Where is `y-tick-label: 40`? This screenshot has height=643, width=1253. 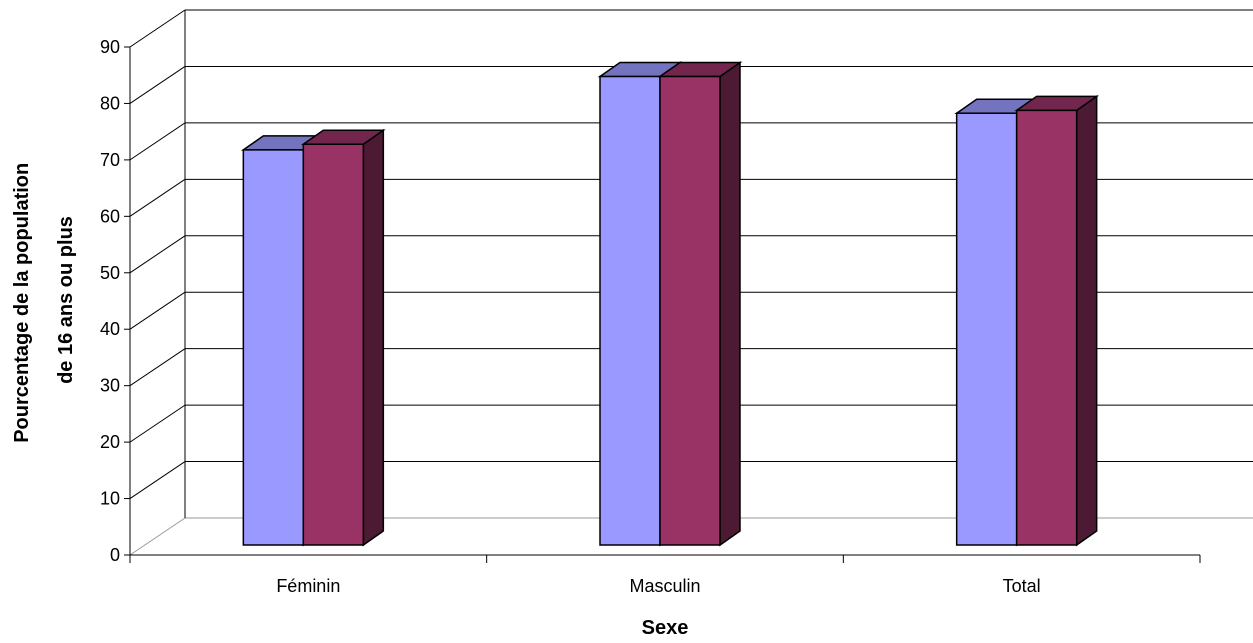 y-tick-label: 40 is located at coordinates (110, 329).